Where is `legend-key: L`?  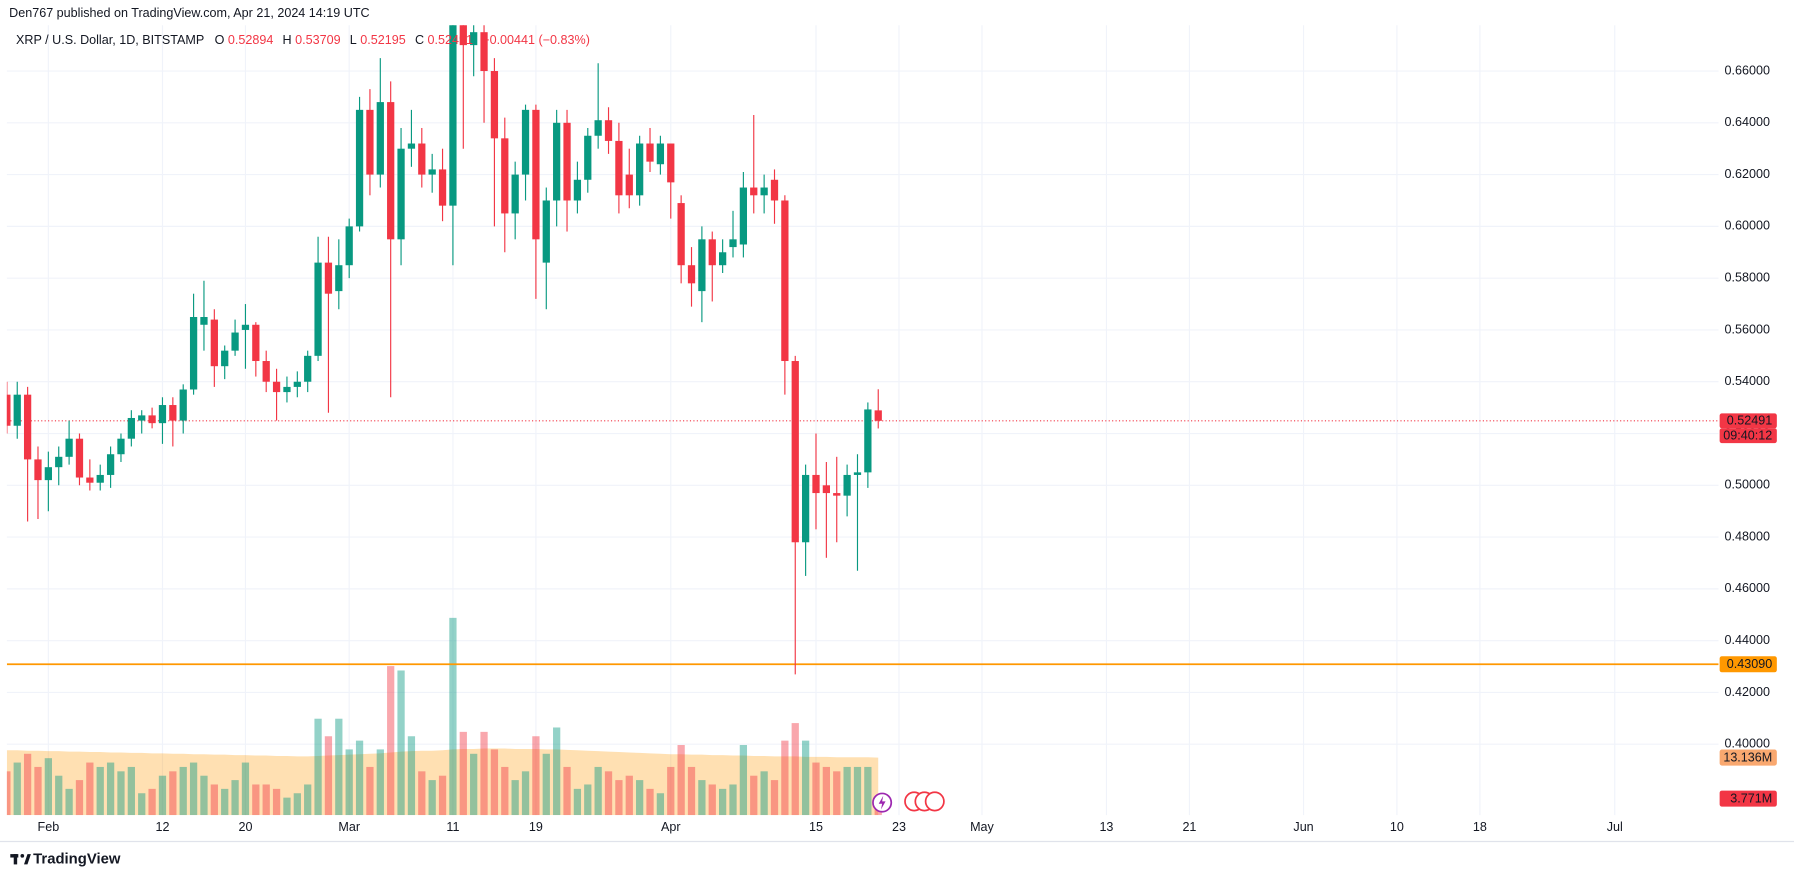
legend-key: L is located at coordinates (353, 41).